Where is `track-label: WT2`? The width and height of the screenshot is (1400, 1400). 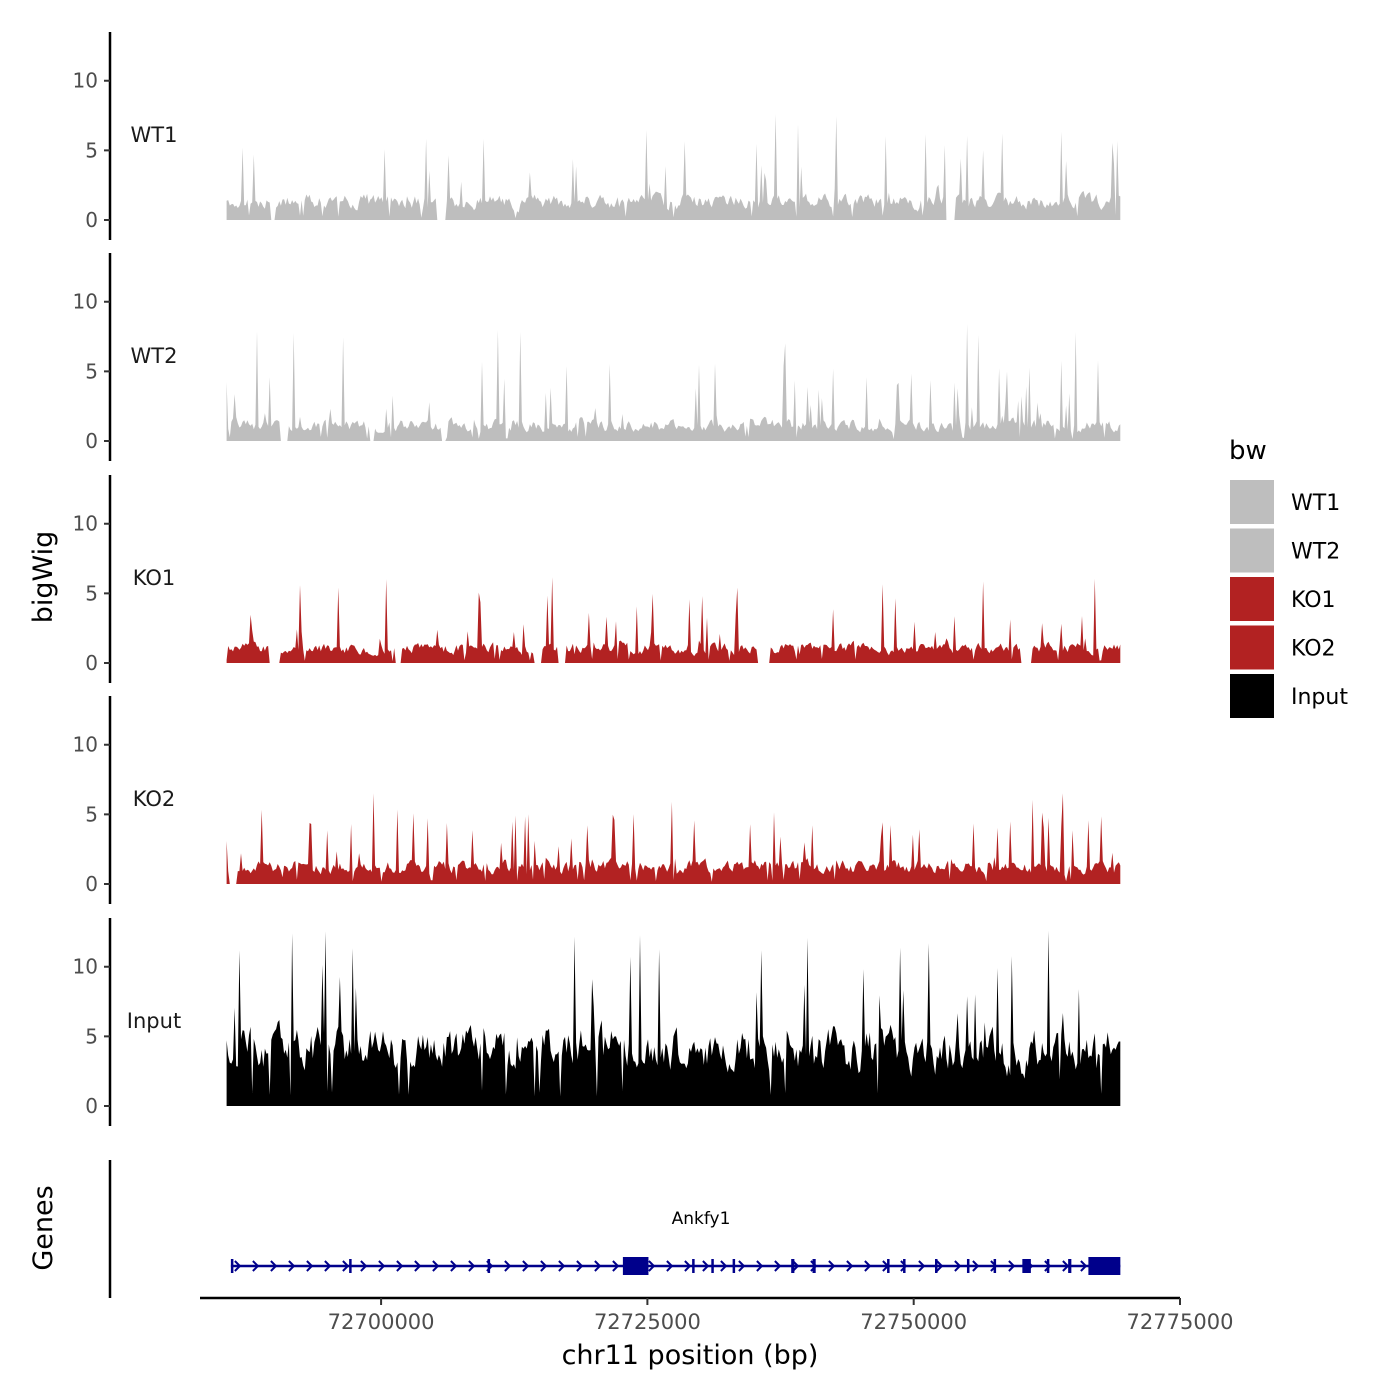 track-label: WT2 is located at coordinates (154, 356).